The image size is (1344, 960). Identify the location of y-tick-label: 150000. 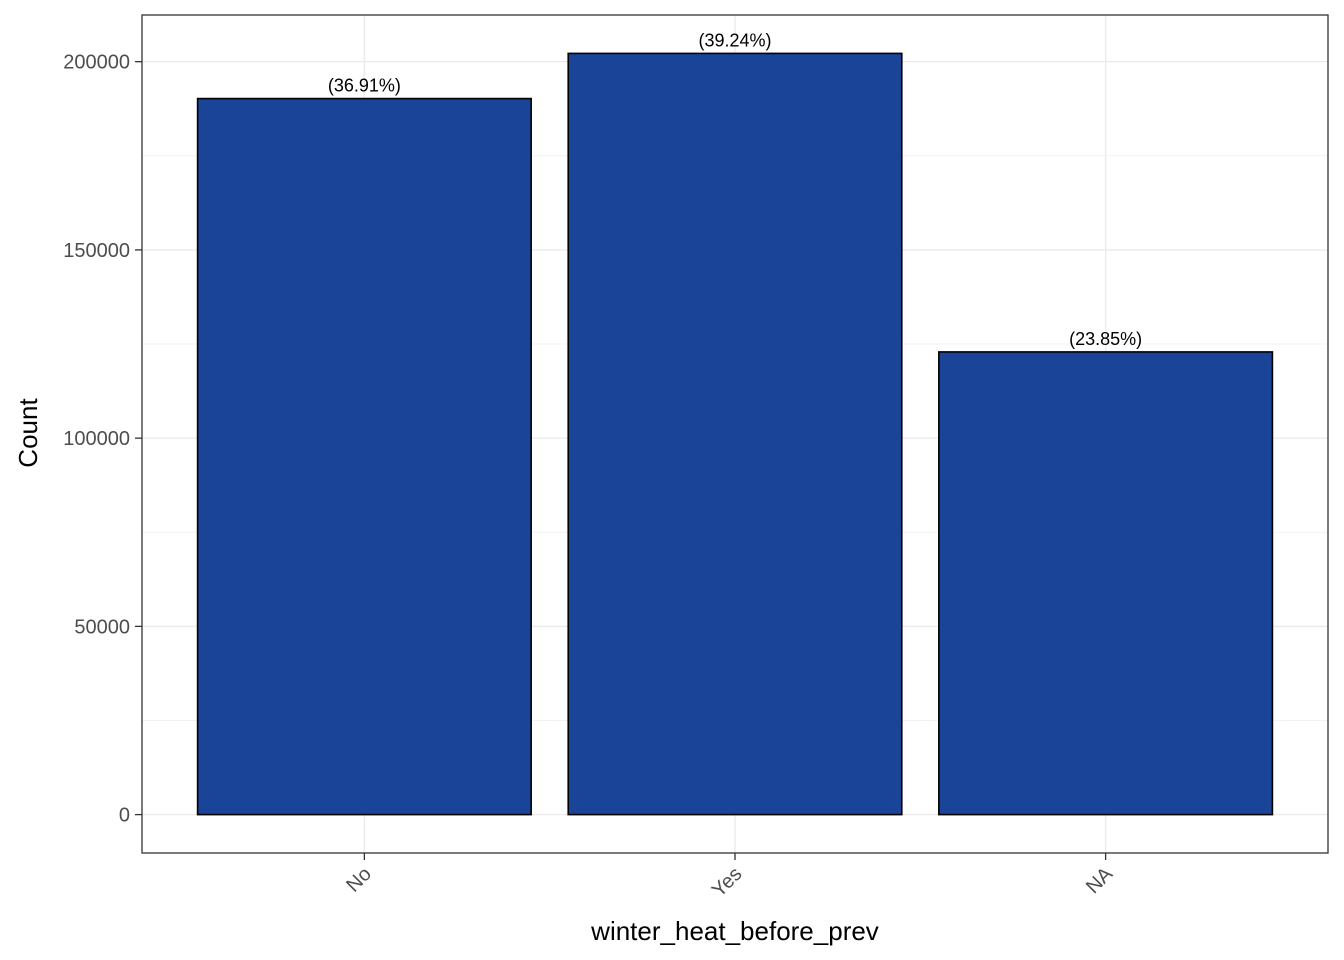
(96, 251).